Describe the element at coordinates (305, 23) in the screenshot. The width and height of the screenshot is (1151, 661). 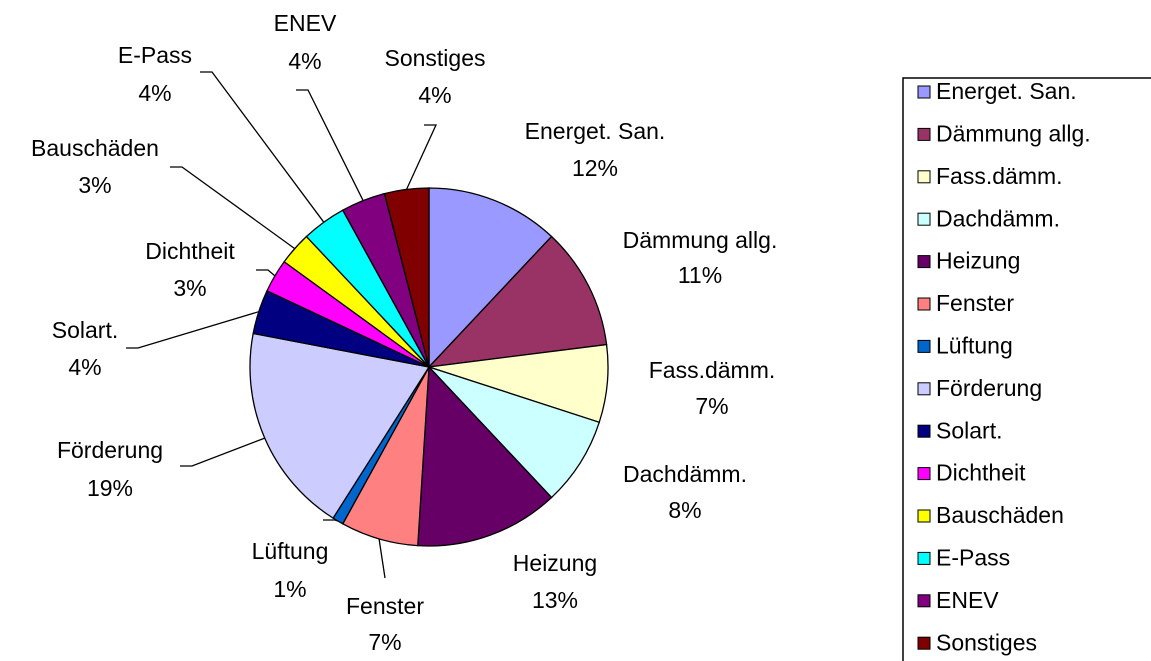
I see `slice-label: ENEV` at that location.